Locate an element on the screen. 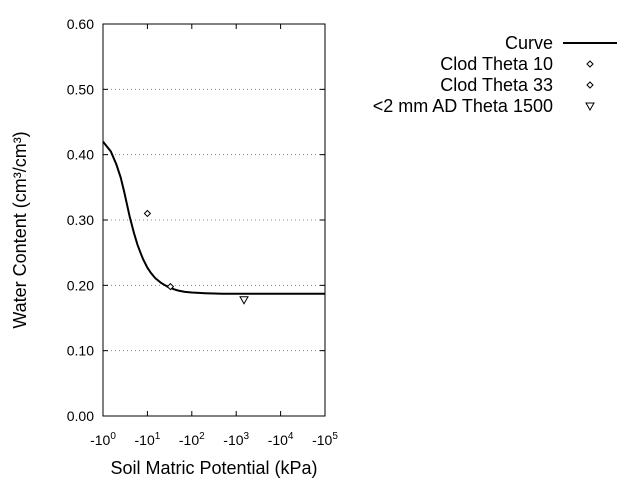  y-tick-label: 0.20 is located at coordinates (80, 285).